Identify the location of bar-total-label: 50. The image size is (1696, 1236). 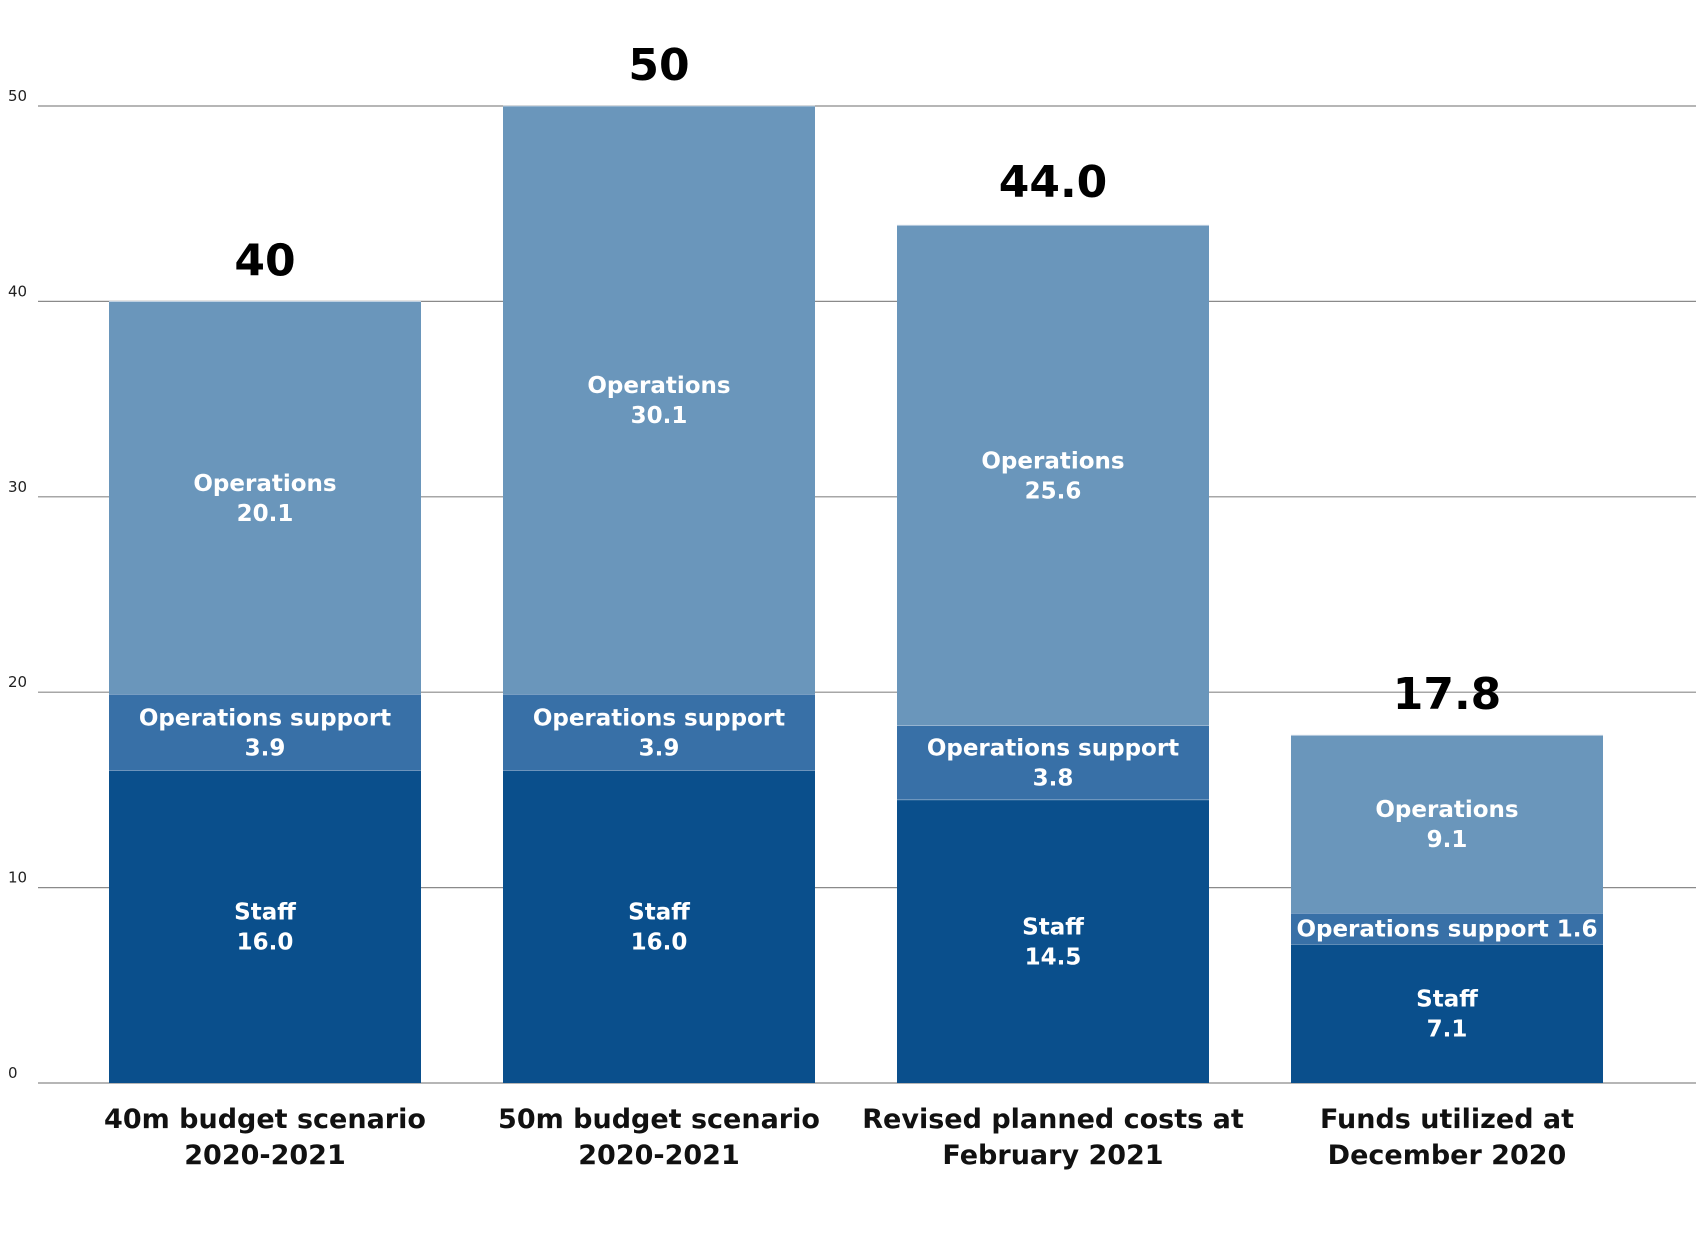
(658, 65).